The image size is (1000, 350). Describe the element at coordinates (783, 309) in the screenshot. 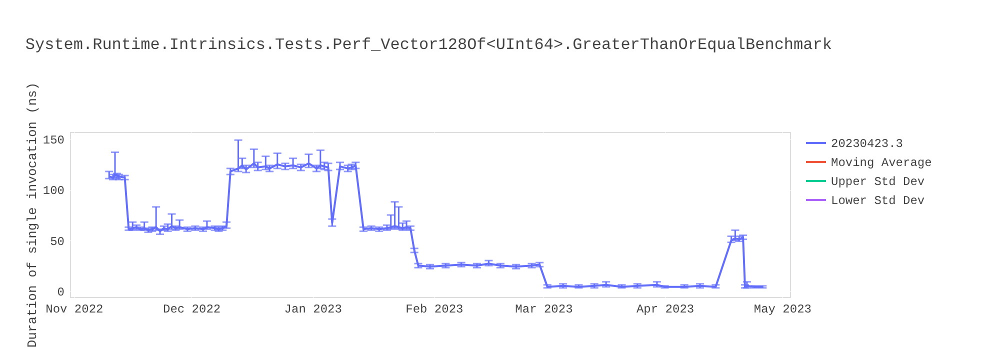

I see `x-tick-label: May 2023` at that location.